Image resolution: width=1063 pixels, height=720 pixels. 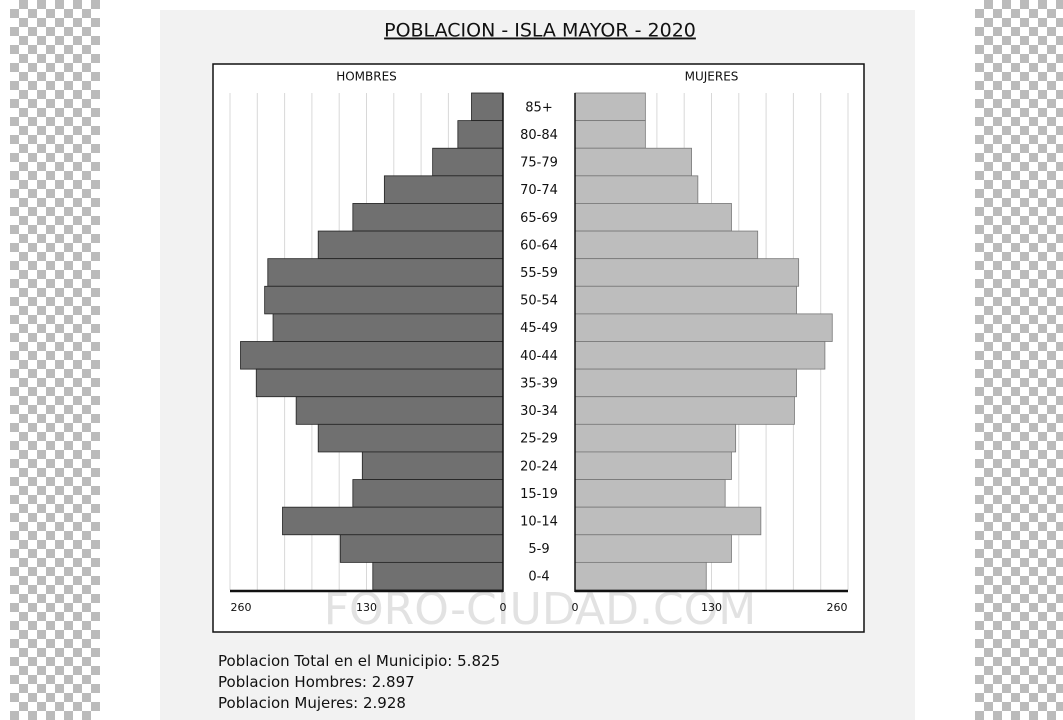 I want to click on watermark: FORO-CIUDAD.COM, so click(x=540, y=609).